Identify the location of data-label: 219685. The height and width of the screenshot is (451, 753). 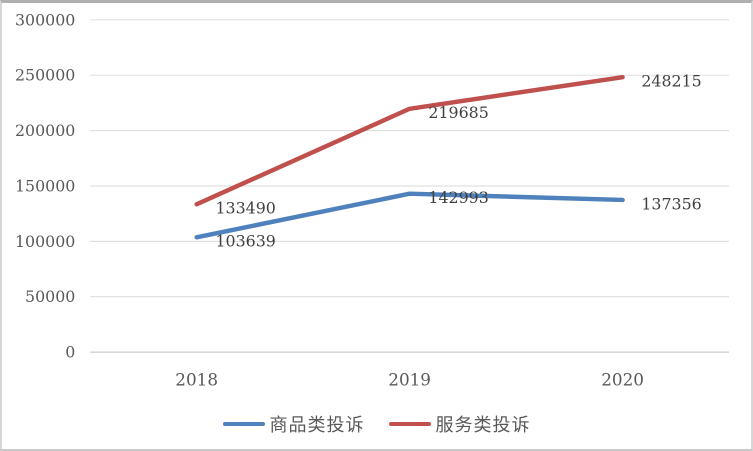
(458, 112).